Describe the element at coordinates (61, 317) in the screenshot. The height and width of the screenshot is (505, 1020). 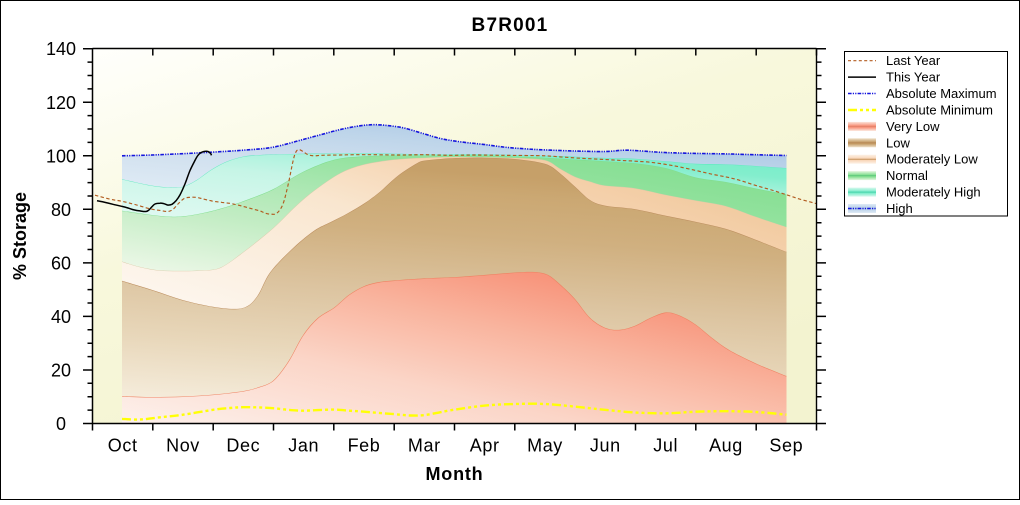
I see `svg-text: 40` at that location.